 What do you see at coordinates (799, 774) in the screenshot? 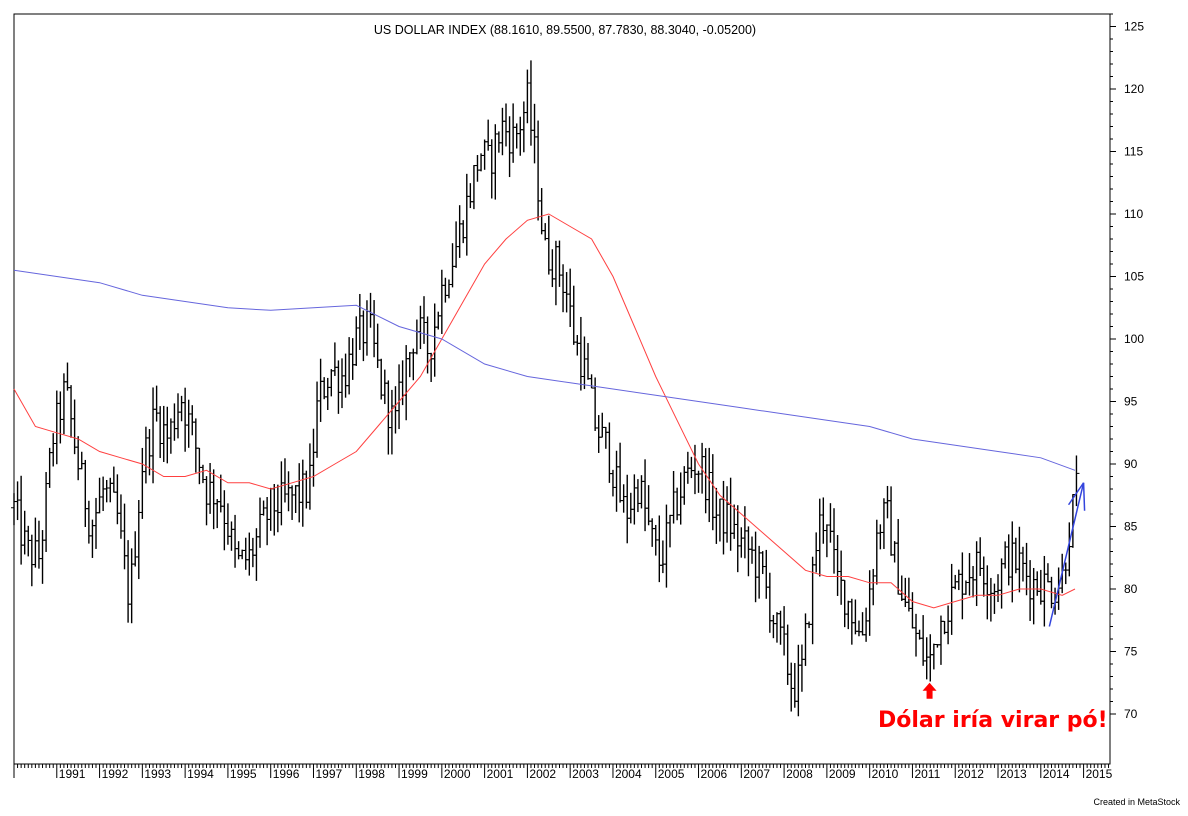
I see `x-tick-label: 2008` at bounding box center [799, 774].